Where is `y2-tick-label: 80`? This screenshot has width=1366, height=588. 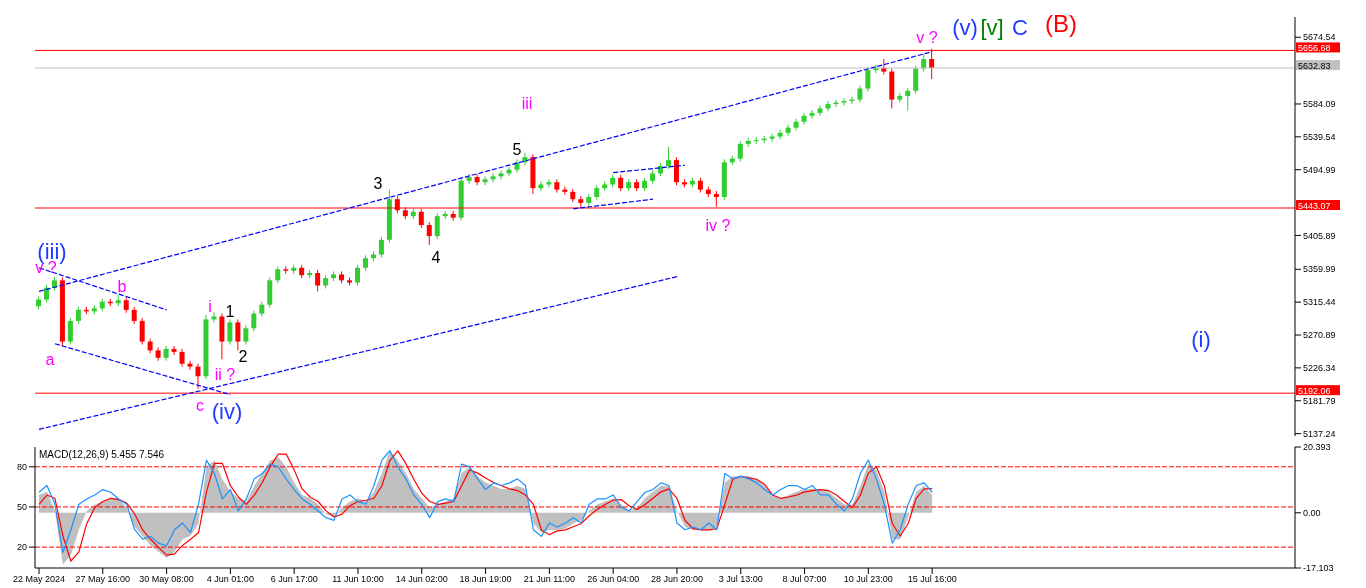
y2-tick-label: 80 is located at coordinates (21, 467).